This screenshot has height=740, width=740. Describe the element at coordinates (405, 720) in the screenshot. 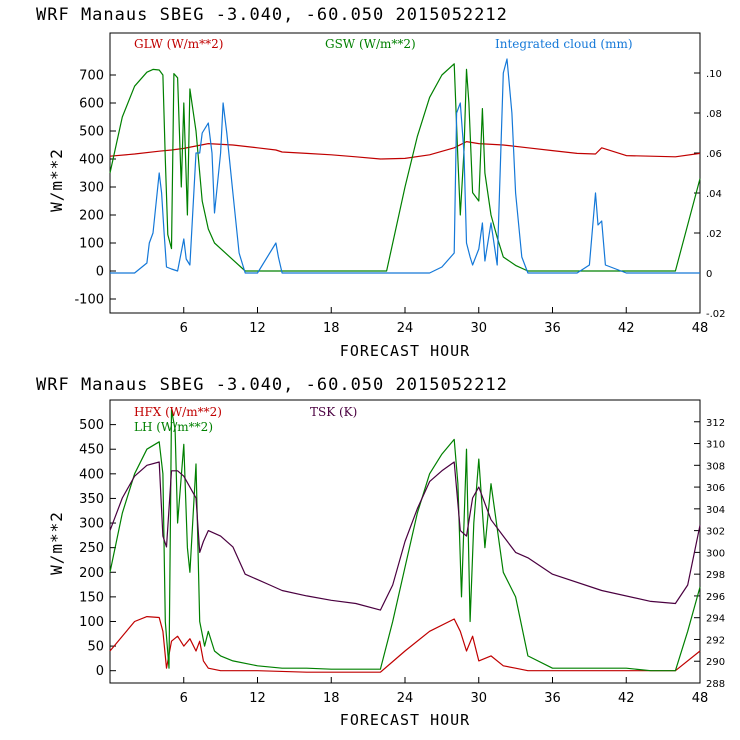

I see `chart2-xlabel: FORECAST HOUR` at that location.